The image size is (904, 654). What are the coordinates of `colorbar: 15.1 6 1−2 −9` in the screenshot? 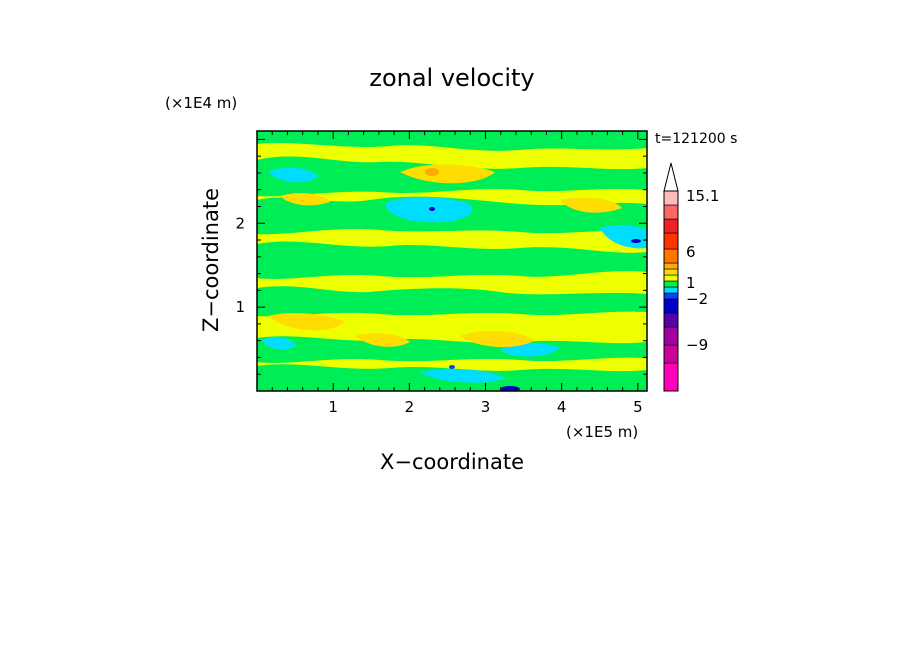 It's located at (691, 277).